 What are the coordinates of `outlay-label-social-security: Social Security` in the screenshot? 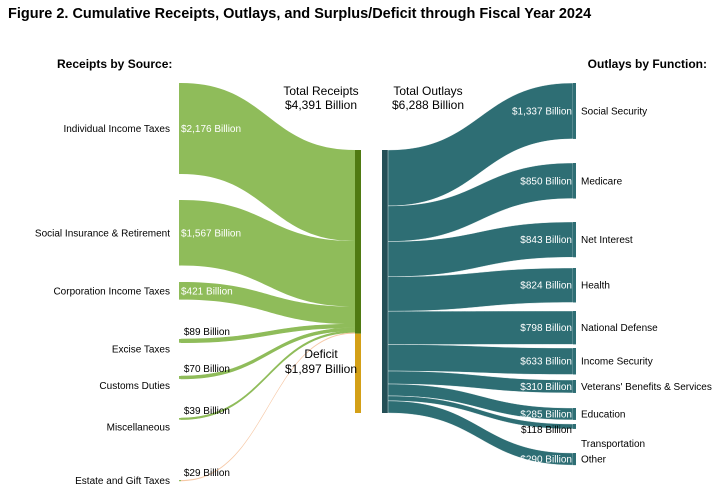 It's located at (614, 111).